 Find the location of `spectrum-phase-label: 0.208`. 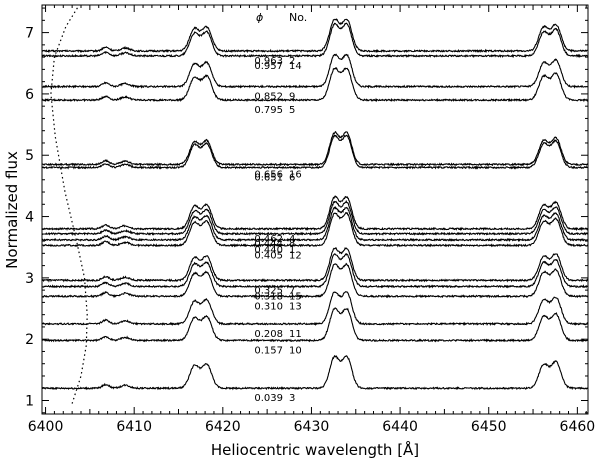

spectrum-phase-label: 0.208 is located at coordinates (268, 334).